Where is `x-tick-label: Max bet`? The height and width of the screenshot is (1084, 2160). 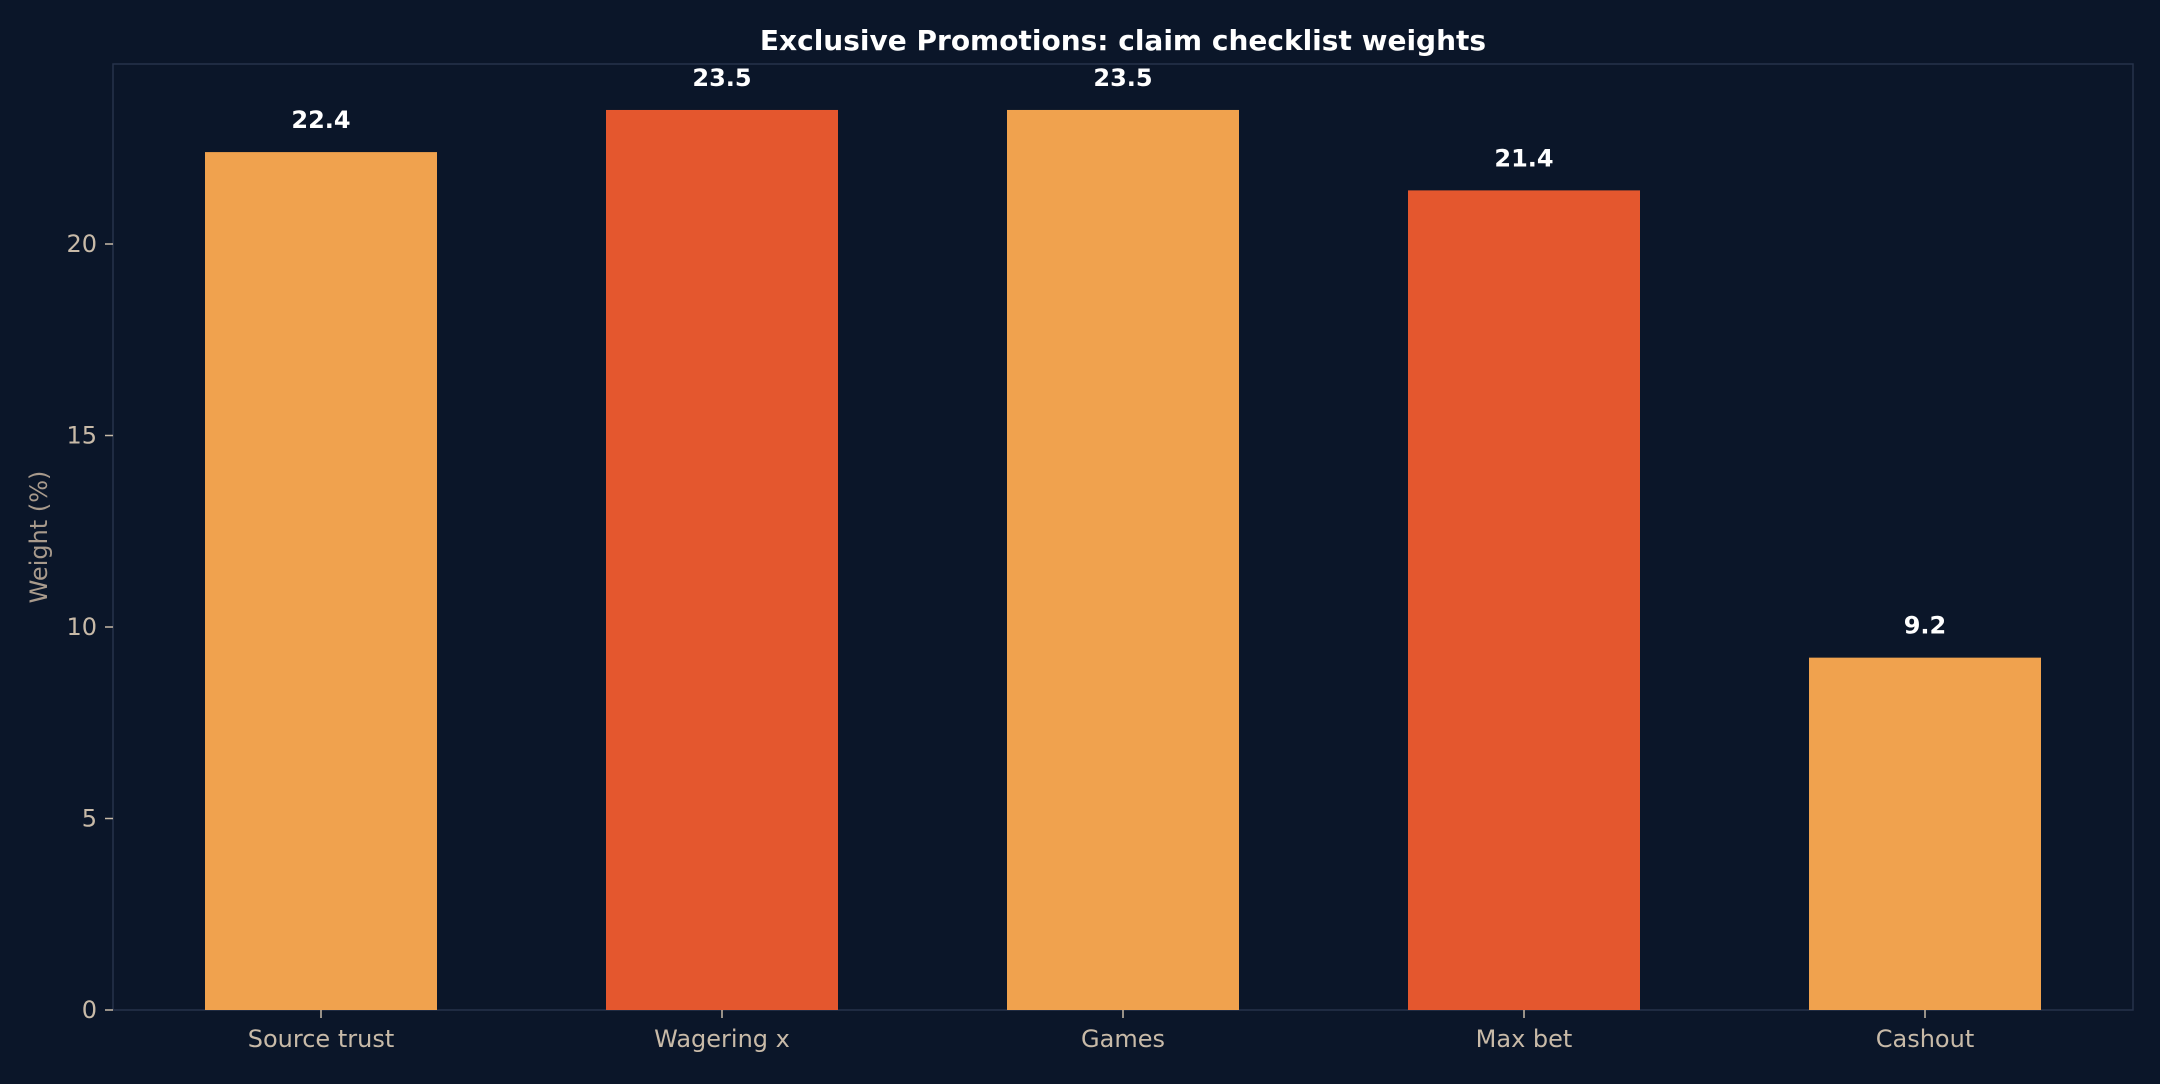
x-tick-label: Max bet is located at coordinates (1524, 1039).